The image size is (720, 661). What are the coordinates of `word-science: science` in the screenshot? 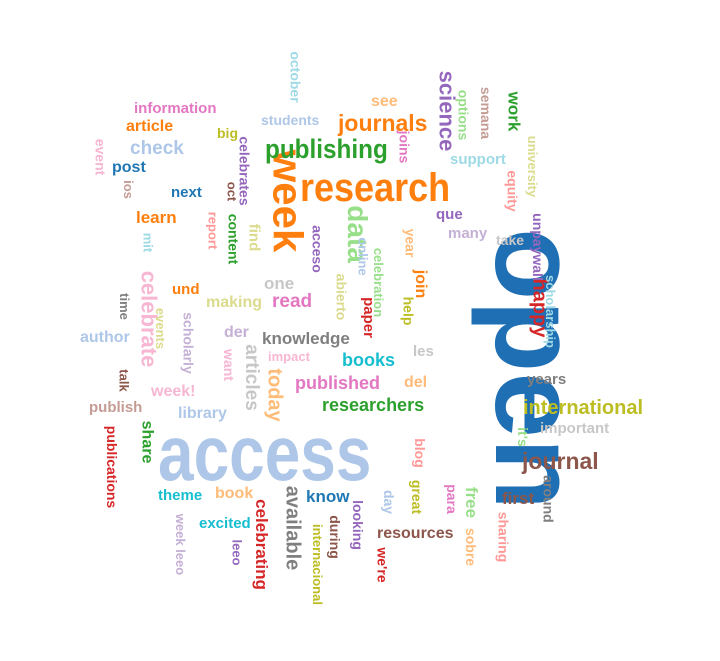 It's located at (447, 111).